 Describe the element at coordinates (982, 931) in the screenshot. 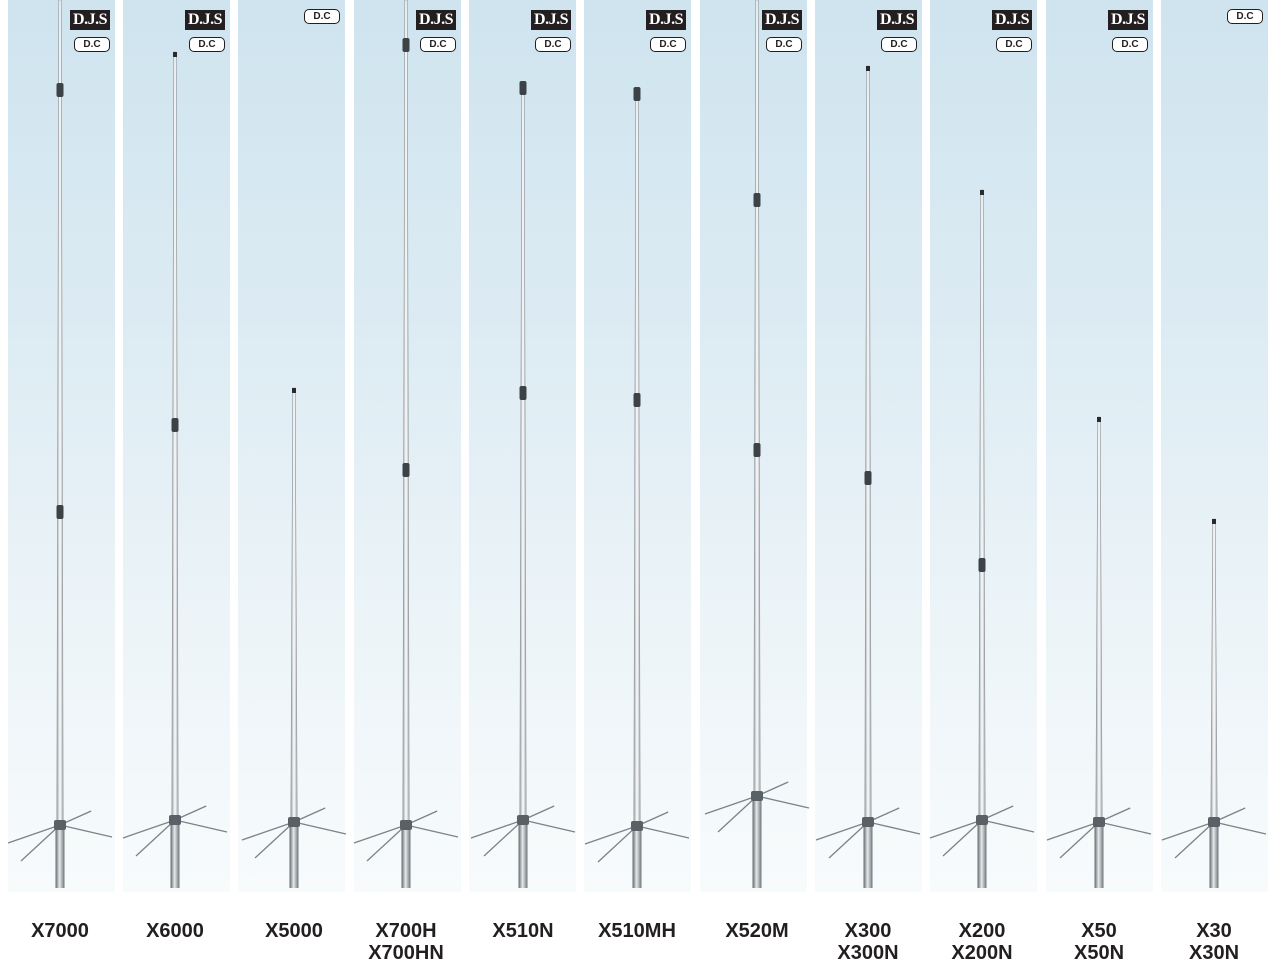

I see `model-name: X200` at that location.